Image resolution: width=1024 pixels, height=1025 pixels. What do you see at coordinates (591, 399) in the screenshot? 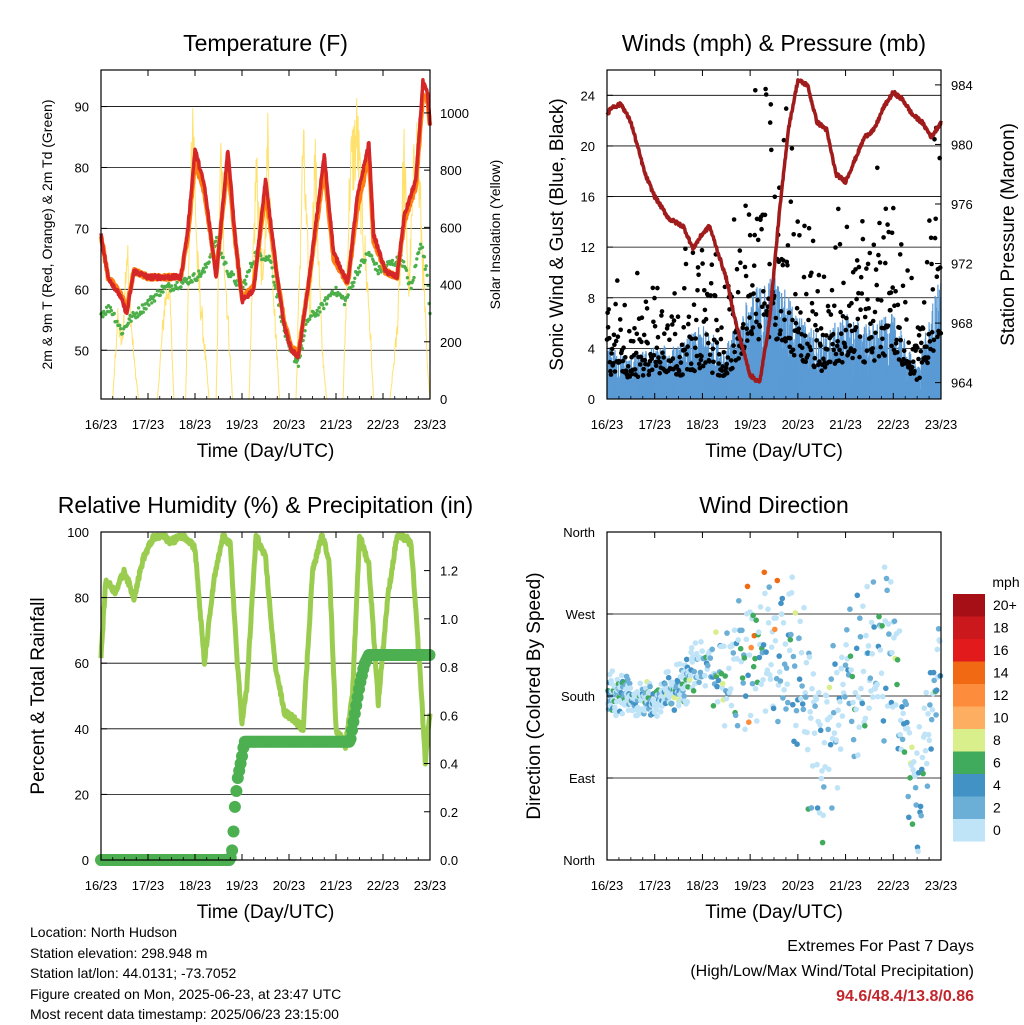
I see `winds-ytick-label: 0` at bounding box center [591, 399].